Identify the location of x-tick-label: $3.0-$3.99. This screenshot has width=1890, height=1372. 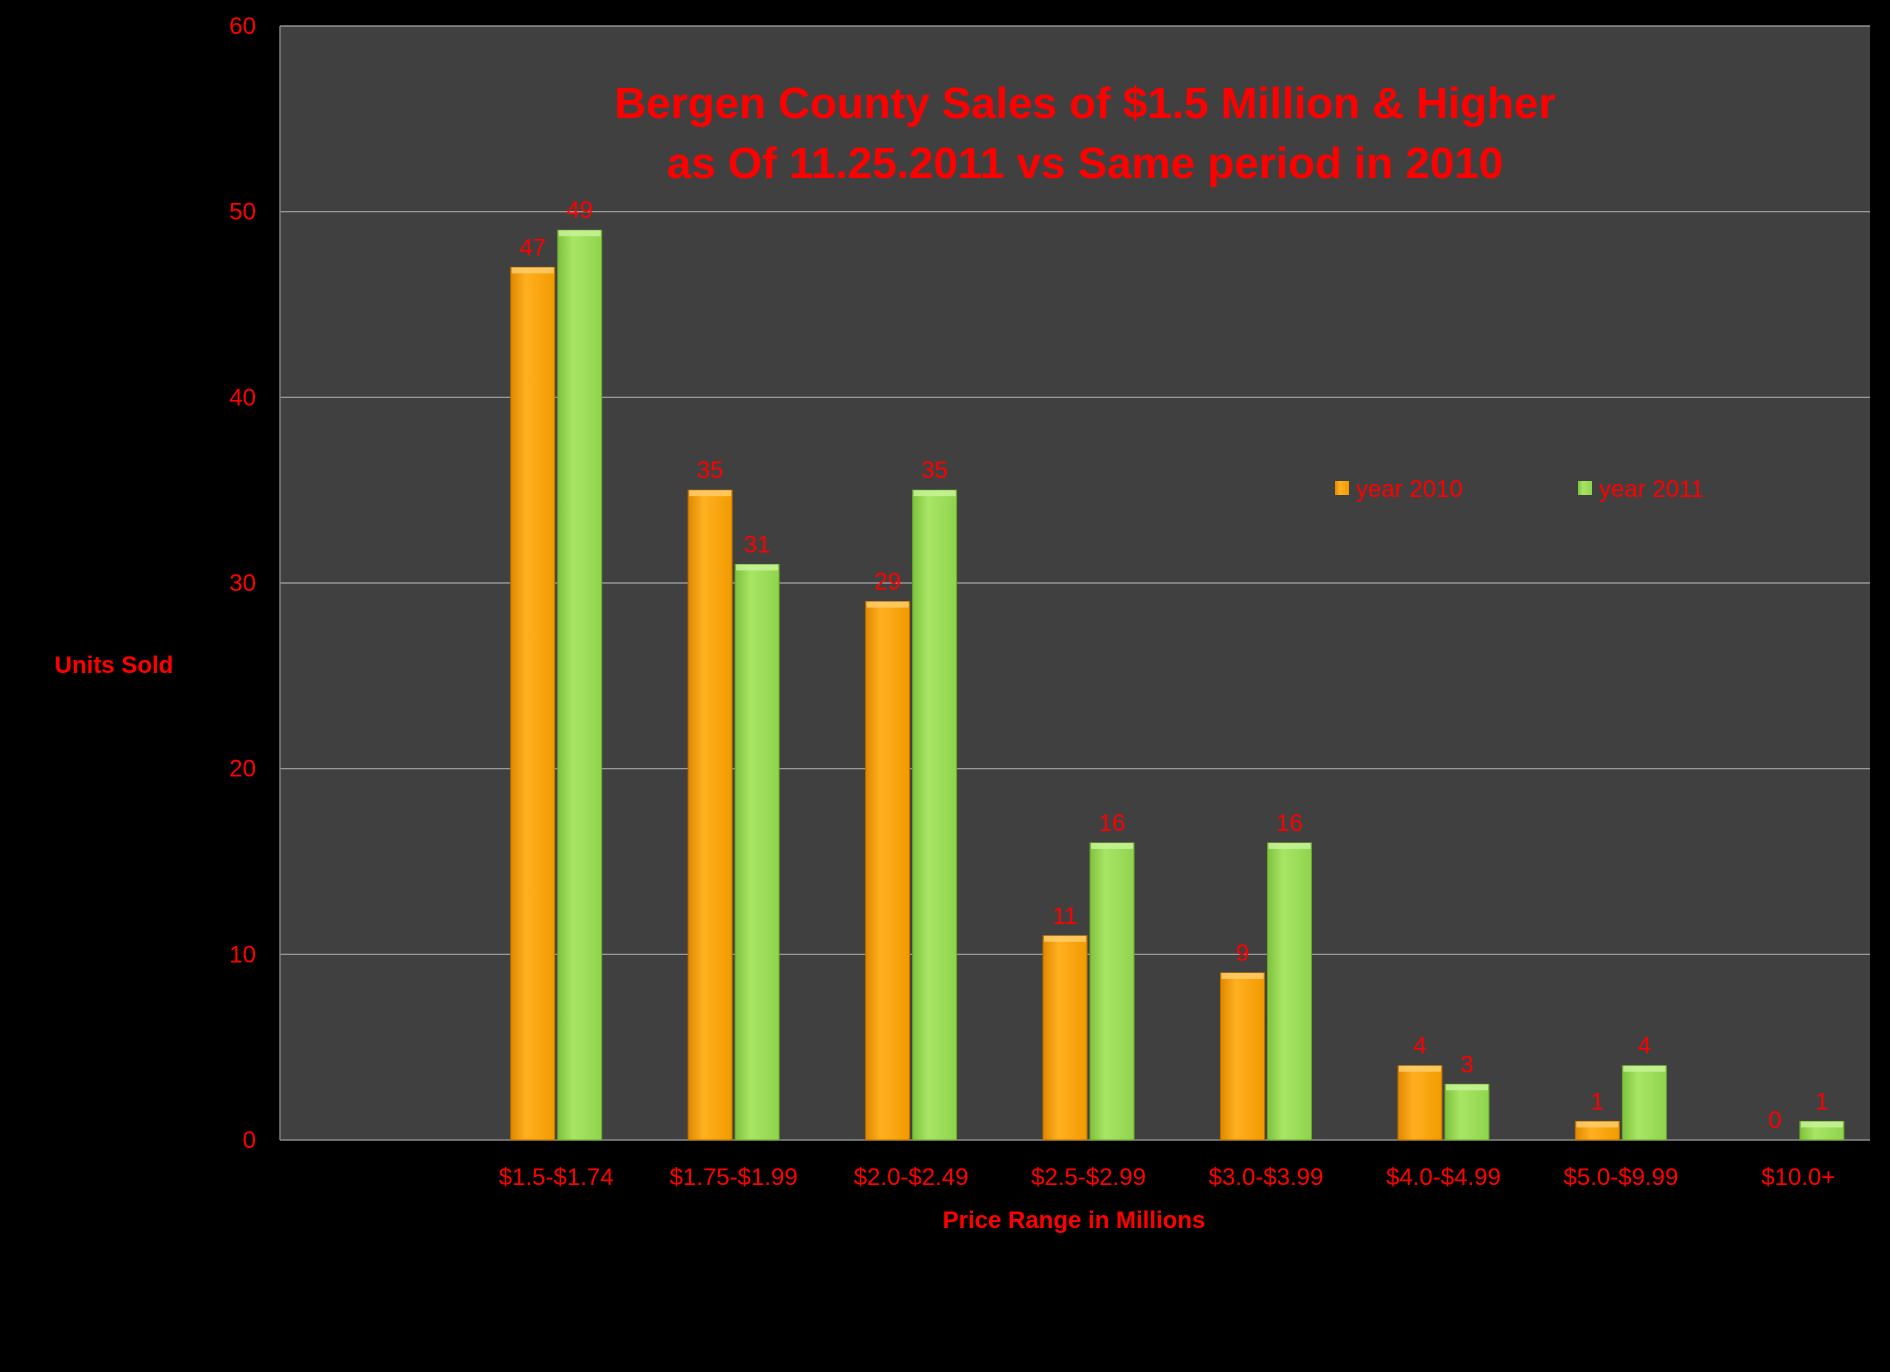
(1266, 1177).